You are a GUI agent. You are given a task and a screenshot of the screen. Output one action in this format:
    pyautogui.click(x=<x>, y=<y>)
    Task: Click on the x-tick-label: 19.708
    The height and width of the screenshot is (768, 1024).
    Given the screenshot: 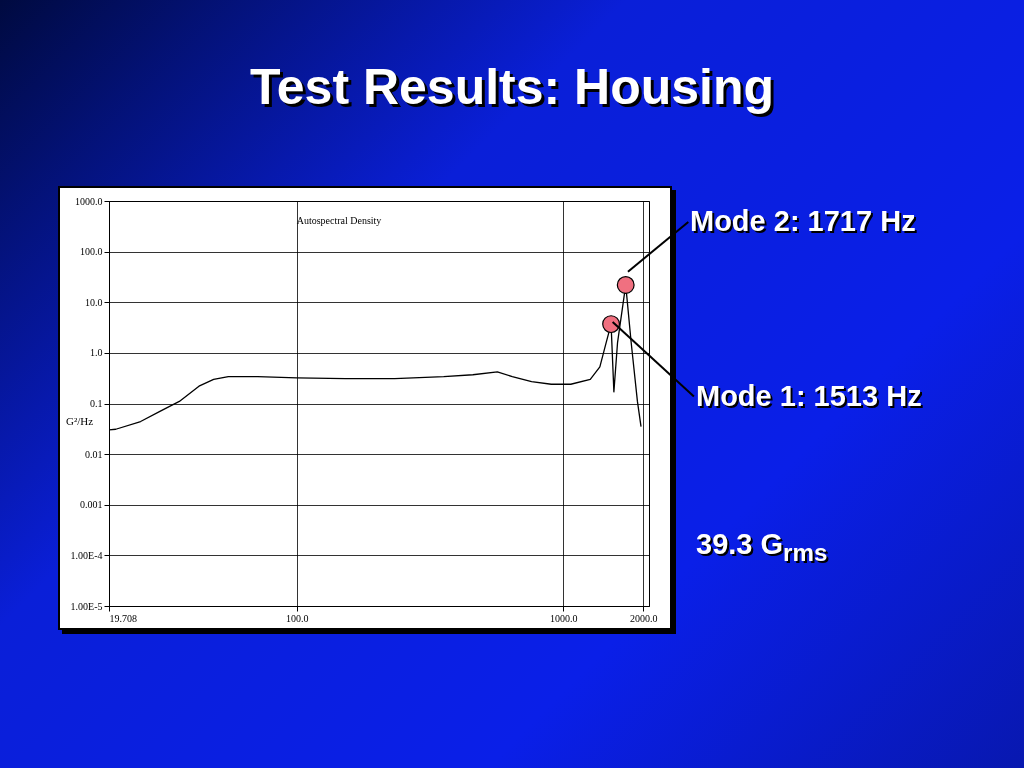 What is the action you would take?
    pyautogui.click(x=123, y=618)
    